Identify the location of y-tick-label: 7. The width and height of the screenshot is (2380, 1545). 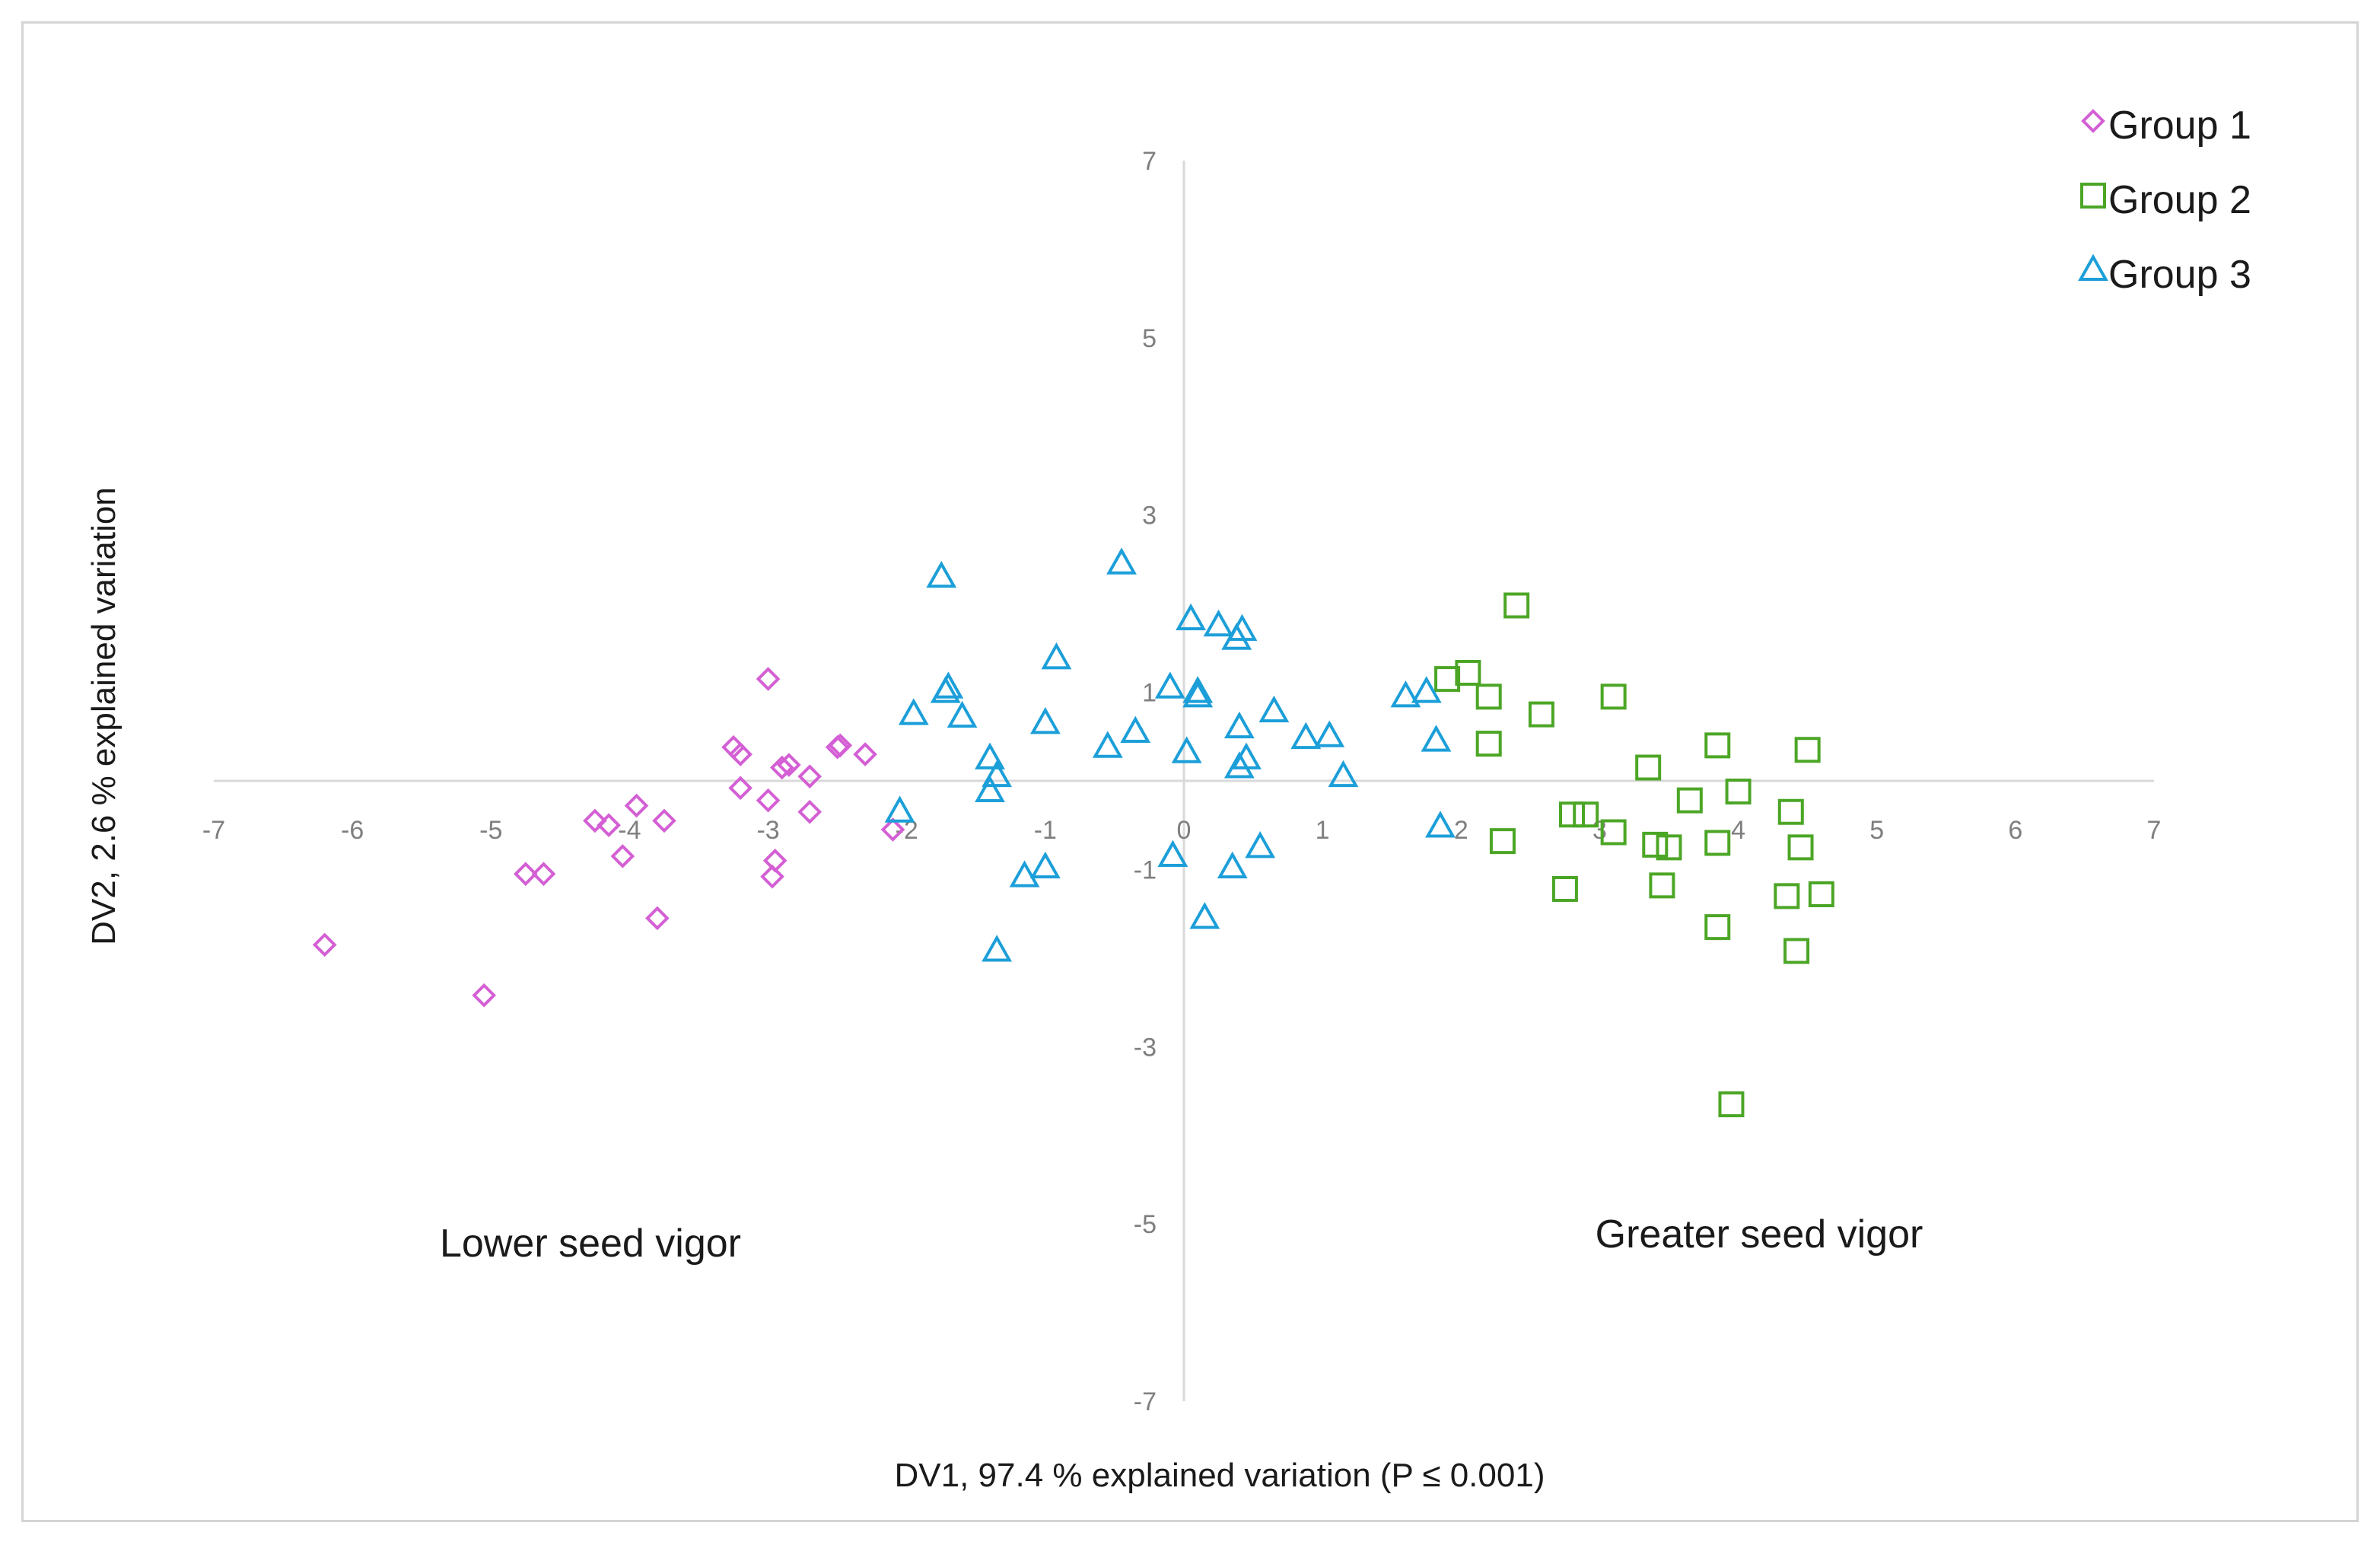
(1149, 161).